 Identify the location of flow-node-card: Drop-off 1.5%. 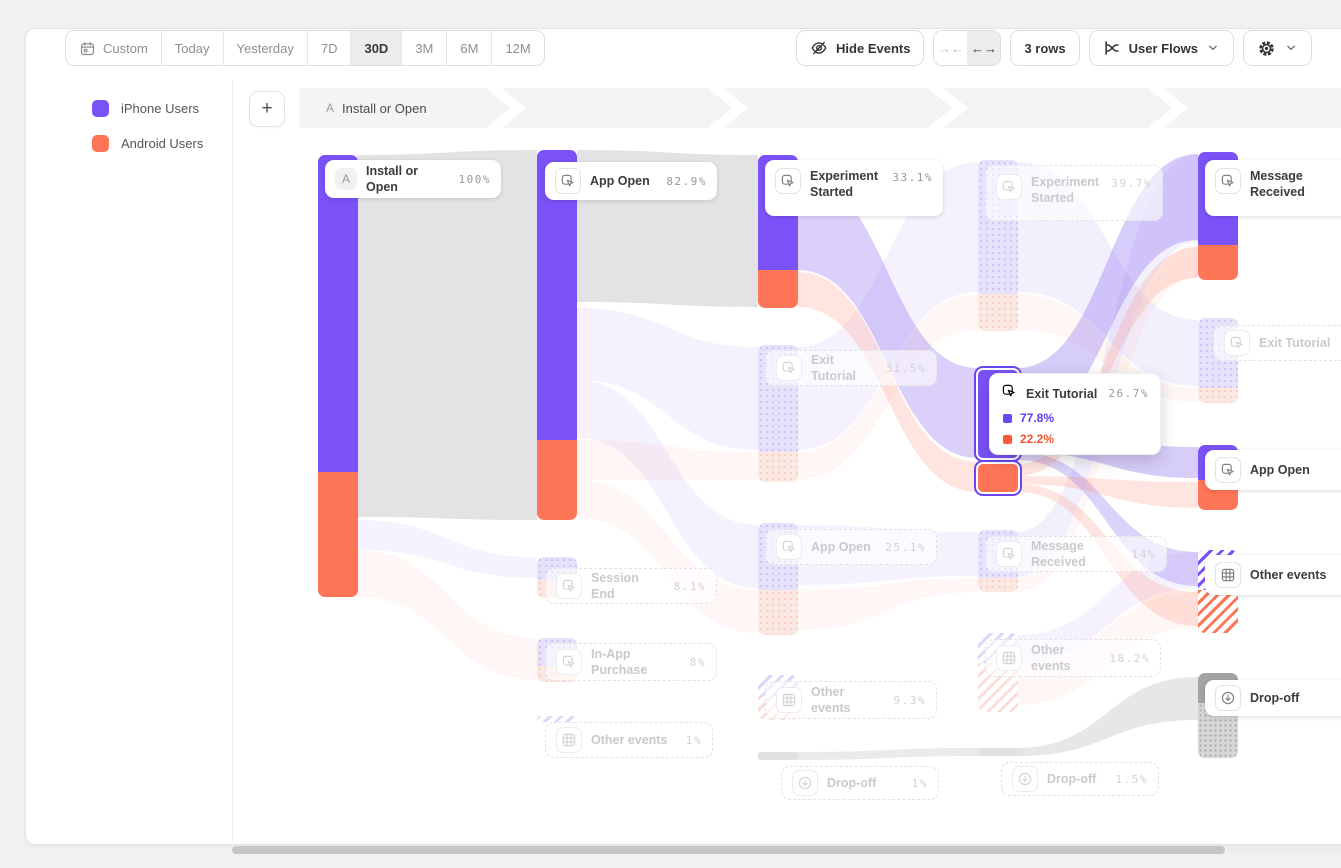
(1080, 779).